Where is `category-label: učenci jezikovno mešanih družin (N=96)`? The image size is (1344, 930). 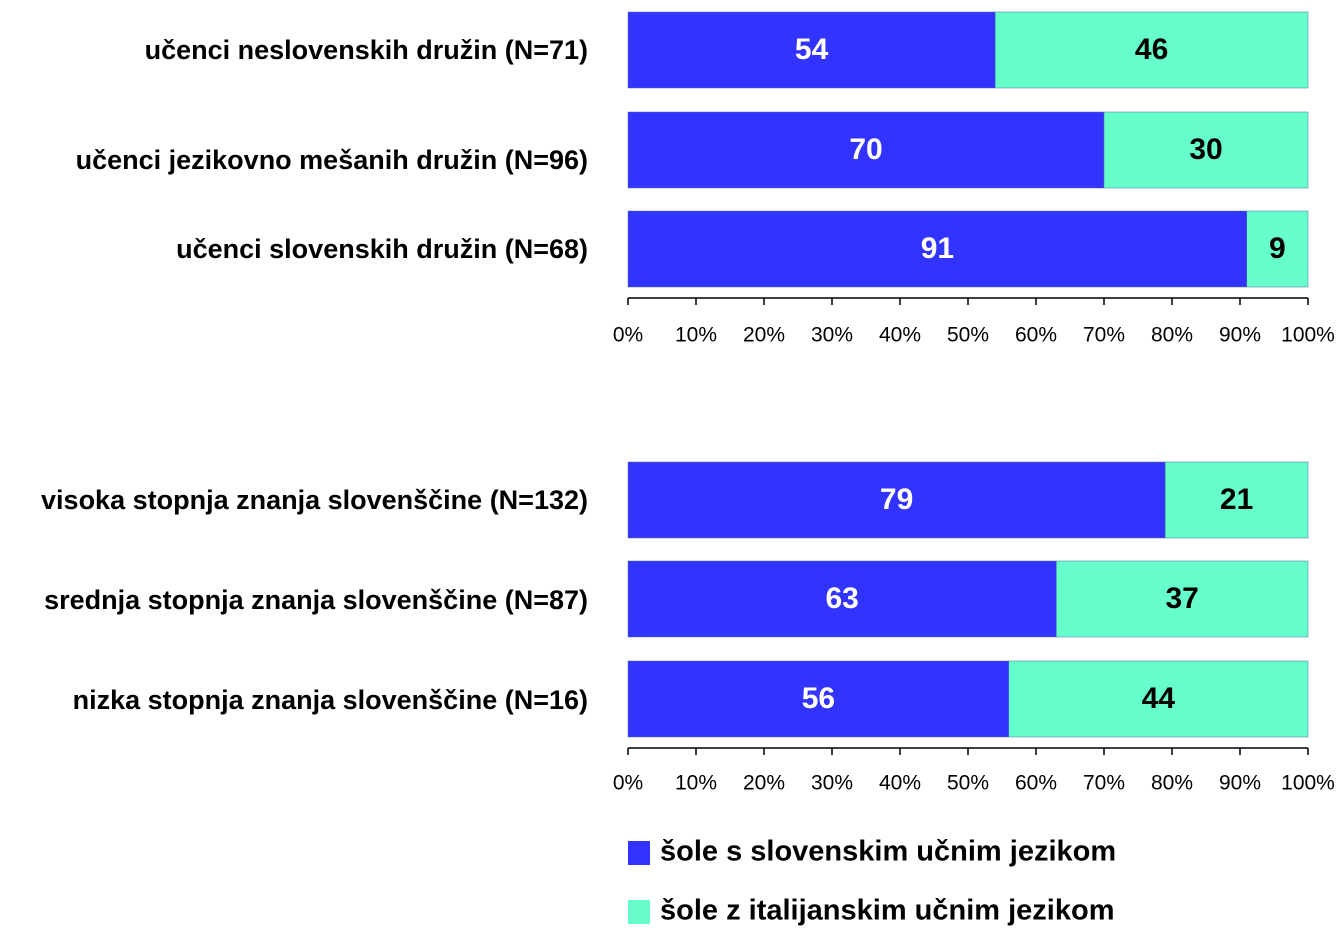 category-label: učenci jezikovno mešanih družin (N=96) is located at coordinates (332, 160).